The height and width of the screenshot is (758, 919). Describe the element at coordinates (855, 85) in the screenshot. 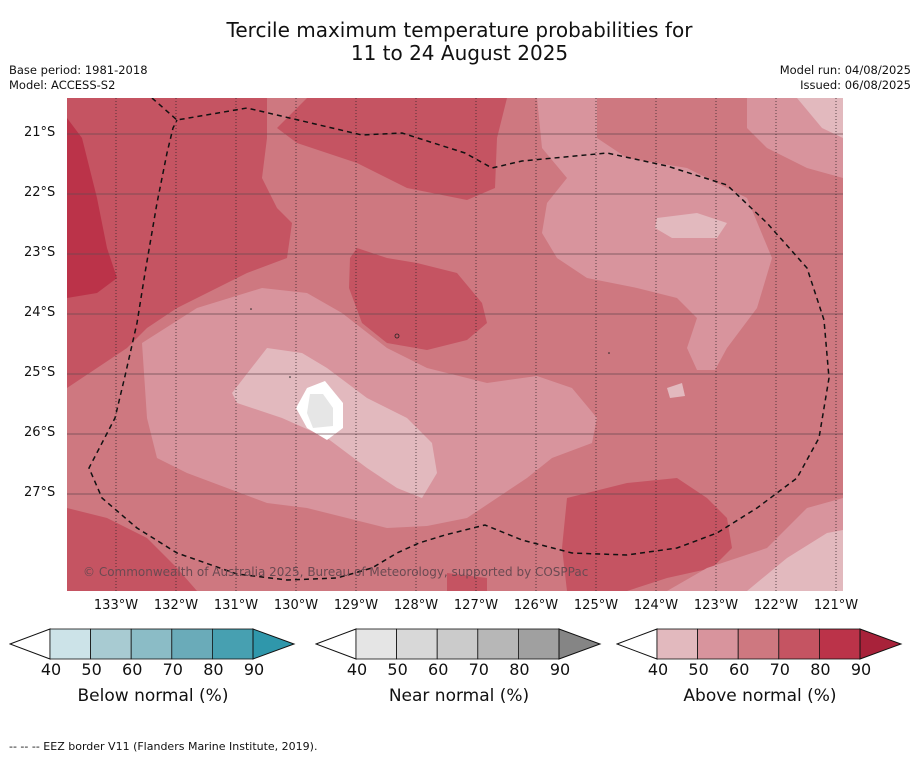

I see `issued-date: Issued: 06/08/2025` at that location.